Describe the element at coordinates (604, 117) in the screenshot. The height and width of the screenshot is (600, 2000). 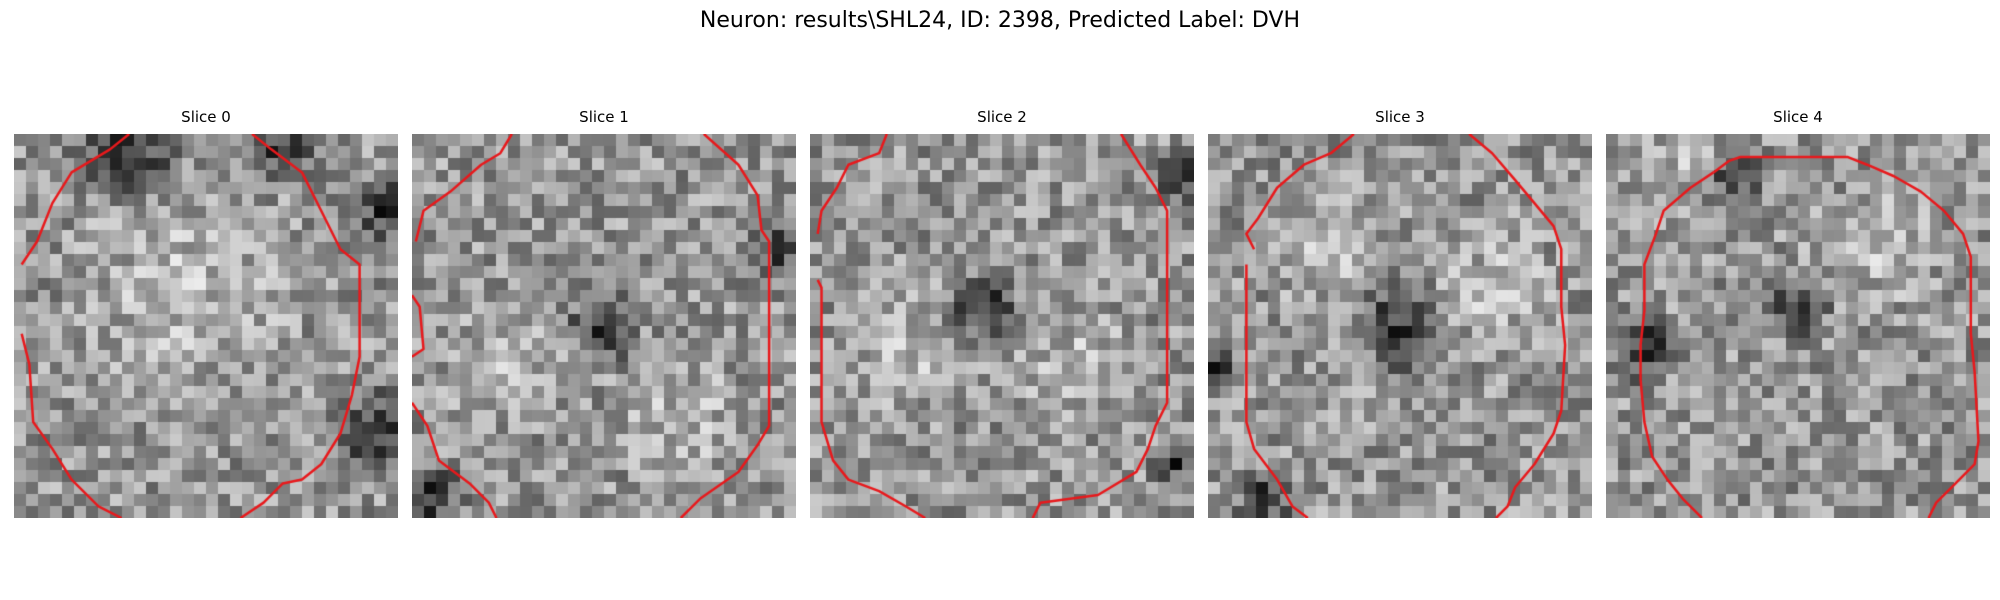
I see `slice-title: Slice 1` at that location.